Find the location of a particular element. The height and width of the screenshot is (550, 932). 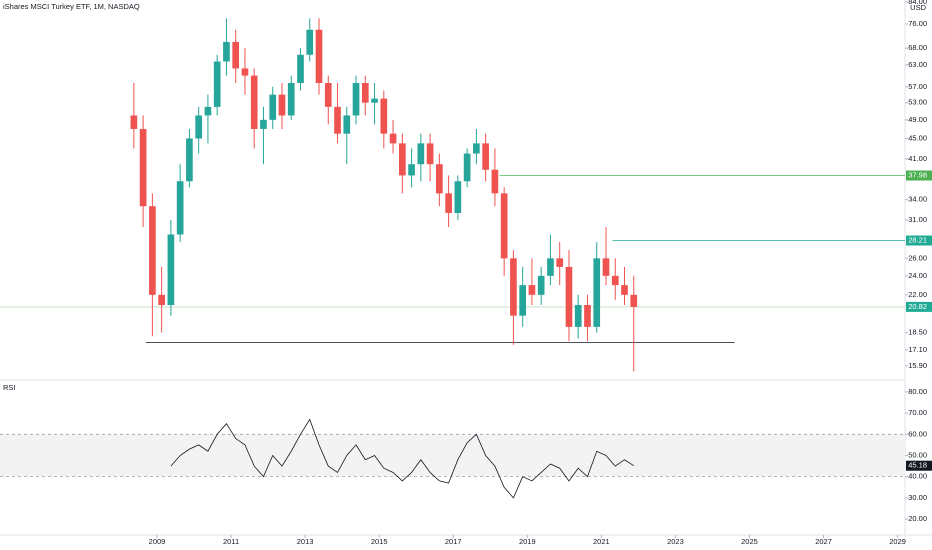

rsi-last-label: 45.18 is located at coordinates (917, 465).